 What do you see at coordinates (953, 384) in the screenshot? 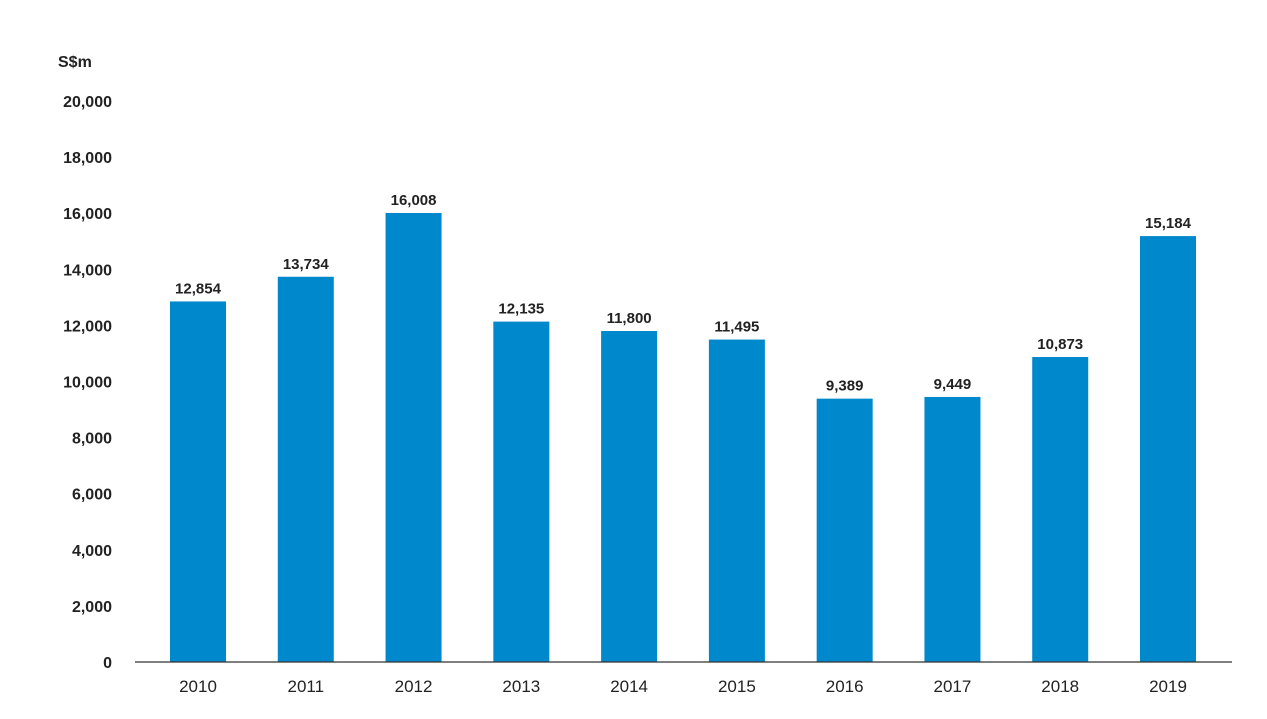
I see `data-label: 9,449` at bounding box center [953, 384].